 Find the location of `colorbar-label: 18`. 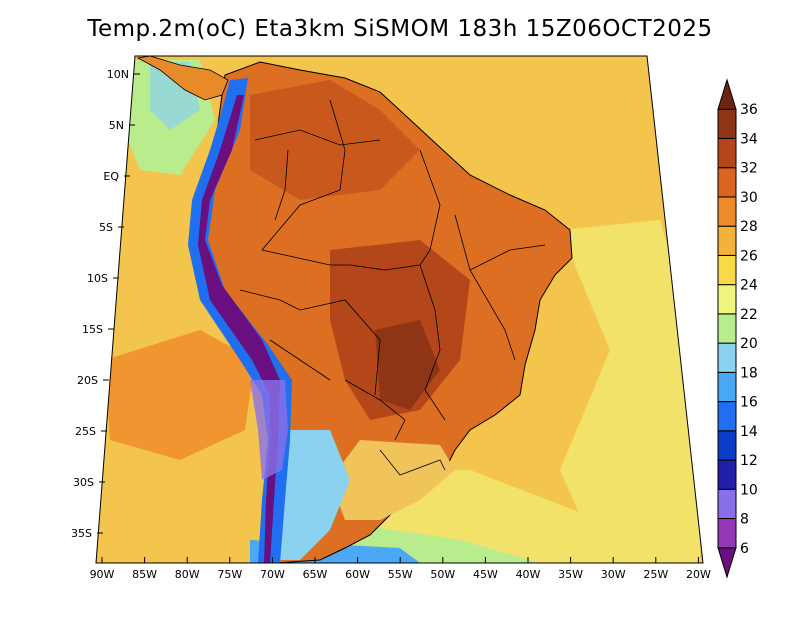

colorbar-label: 18 is located at coordinates (749, 373).